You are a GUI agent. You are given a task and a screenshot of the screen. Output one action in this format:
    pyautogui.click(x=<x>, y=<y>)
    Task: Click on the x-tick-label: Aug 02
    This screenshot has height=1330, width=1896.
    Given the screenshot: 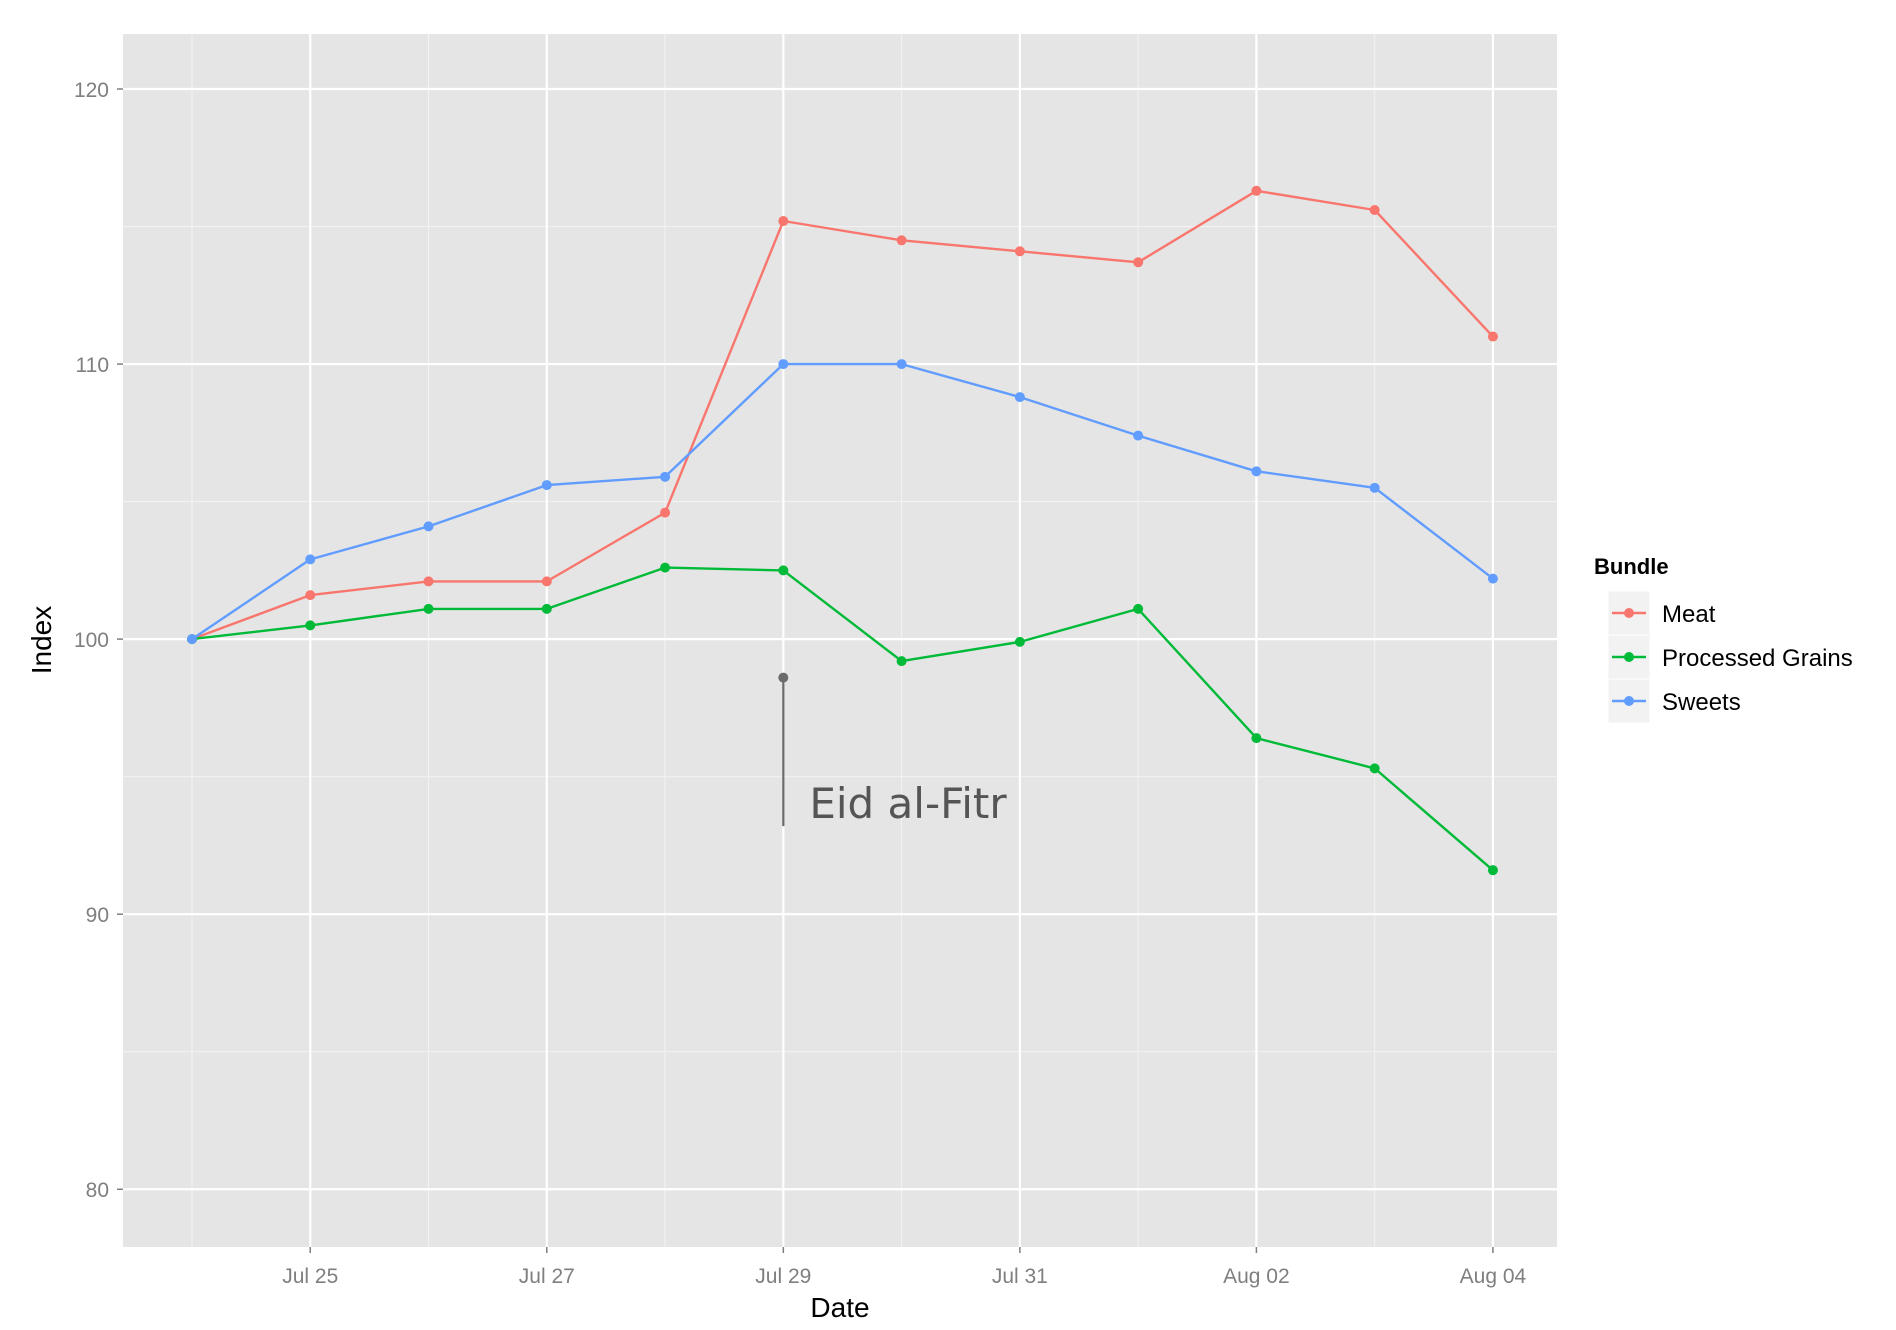 What is the action you would take?
    pyautogui.click(x=1256, y=1276)
    